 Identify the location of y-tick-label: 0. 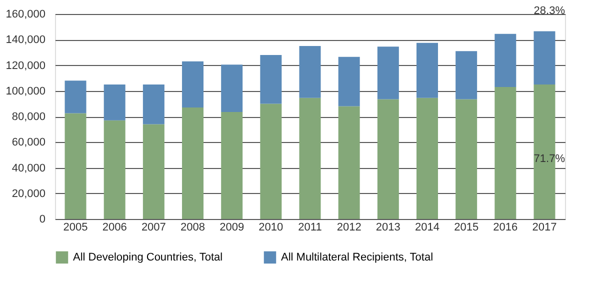
(42, 220).